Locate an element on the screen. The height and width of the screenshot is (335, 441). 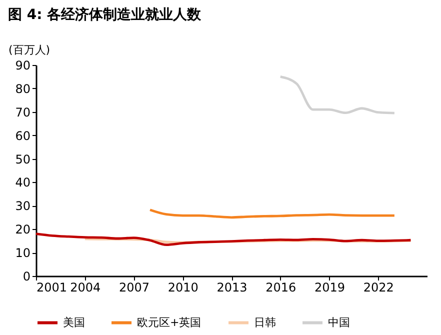
y-tick-label: 40 is located at coordinates (22, 183).